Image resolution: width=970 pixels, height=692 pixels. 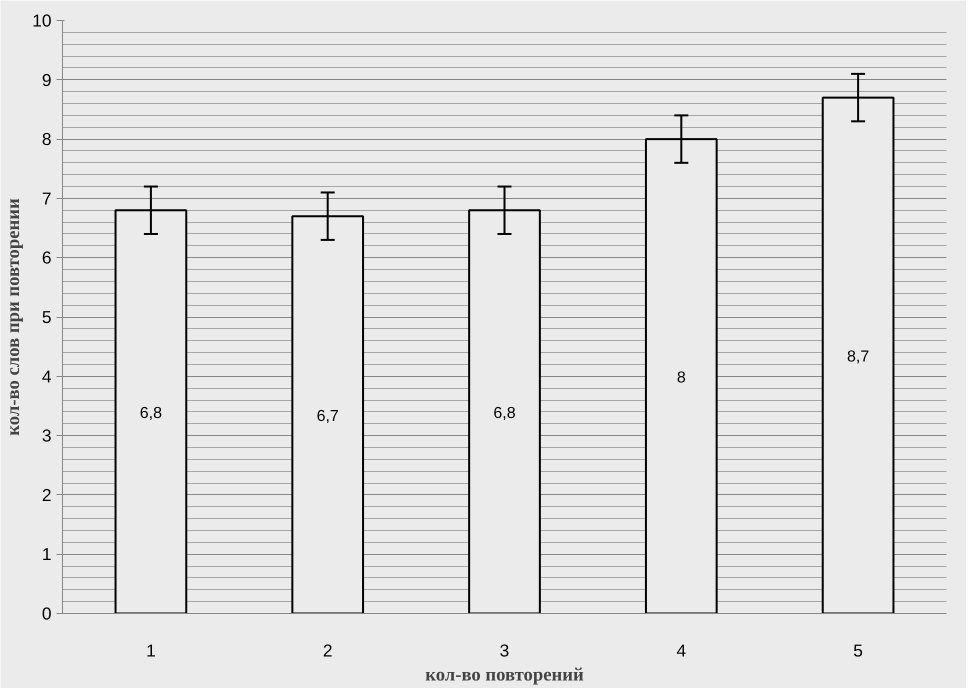 I want to click on y-tick-label: 5, so click(x=47, y=317).